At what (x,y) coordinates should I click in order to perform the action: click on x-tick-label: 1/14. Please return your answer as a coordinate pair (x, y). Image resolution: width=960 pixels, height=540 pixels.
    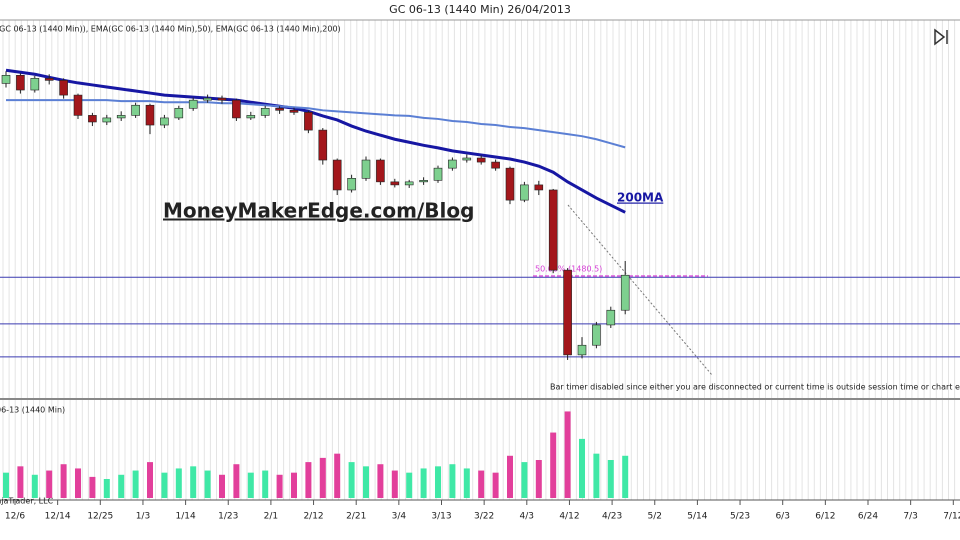
    Looking at the image, I should click on (185, 517).